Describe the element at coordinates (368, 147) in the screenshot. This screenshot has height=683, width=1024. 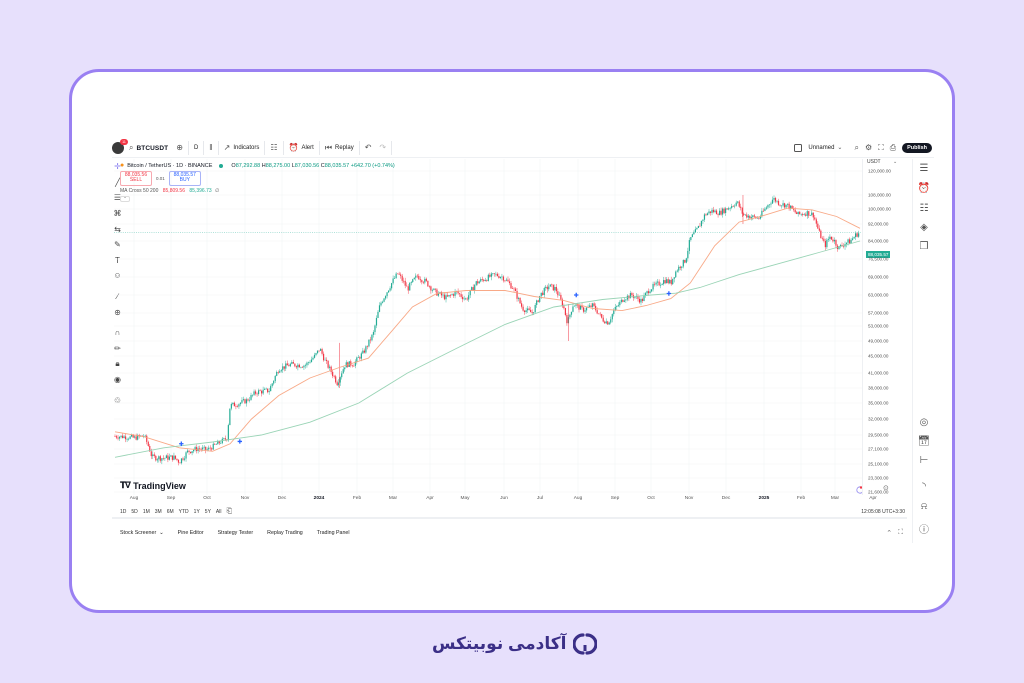
I see `undo-icon: ↶` at that location.